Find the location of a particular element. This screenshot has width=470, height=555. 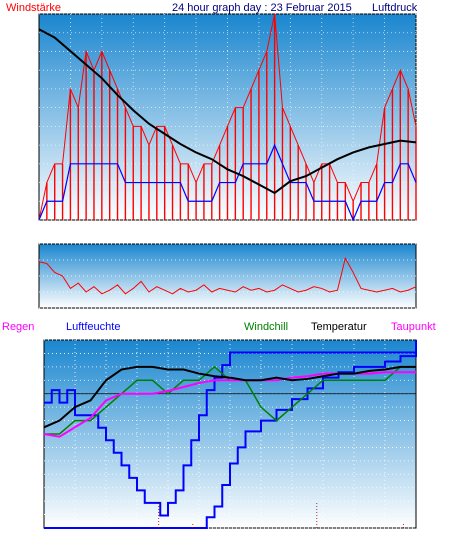

wind-direction-grid is located at coordinates (227, 276).